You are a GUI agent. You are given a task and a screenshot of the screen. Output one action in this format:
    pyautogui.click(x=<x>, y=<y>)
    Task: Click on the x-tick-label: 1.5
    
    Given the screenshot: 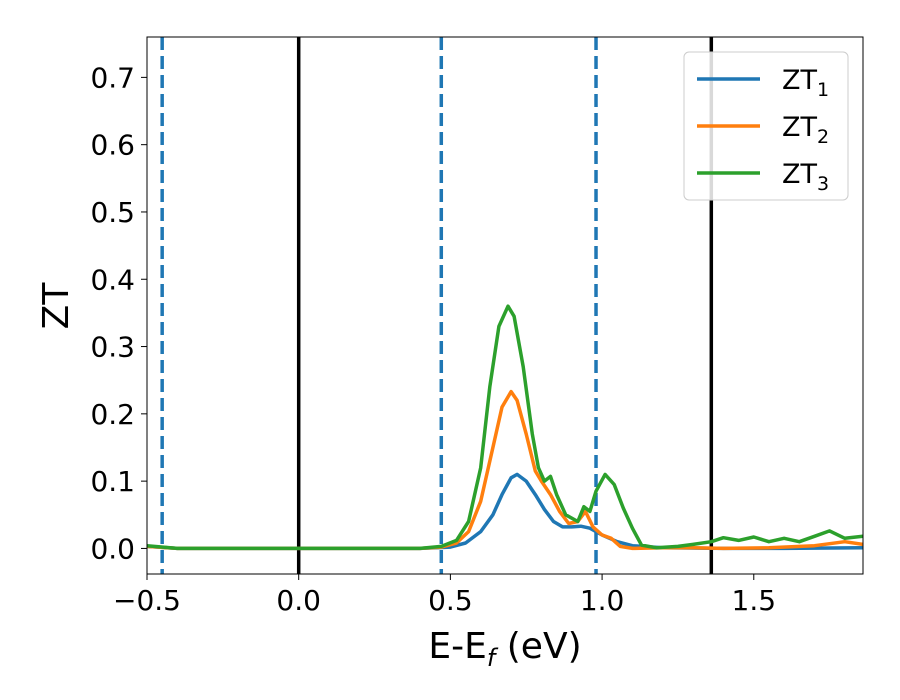 What is the action you would take?
    pyautogui.click(x=754, y=600)
    